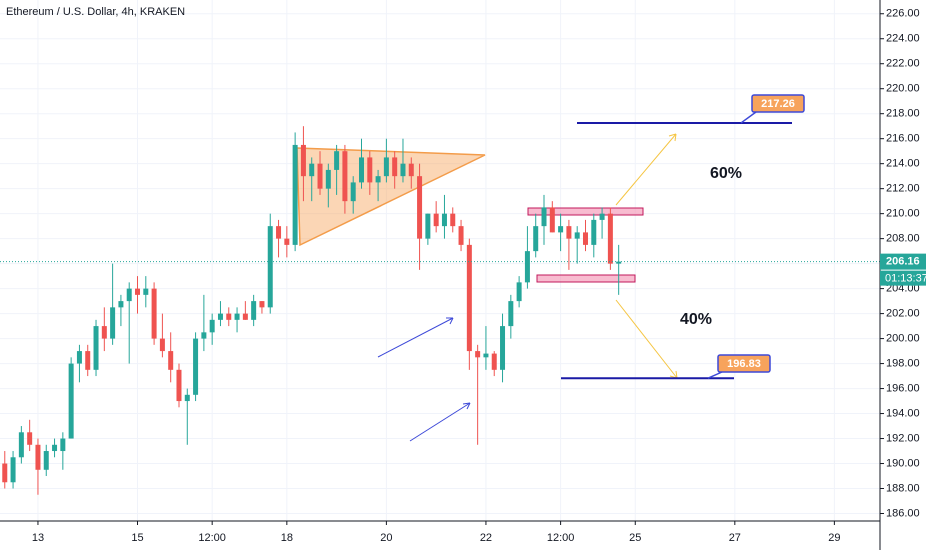 This screenshot has width=932, height=550. I want to click on callout-label: 217.26, so click(778, 104).